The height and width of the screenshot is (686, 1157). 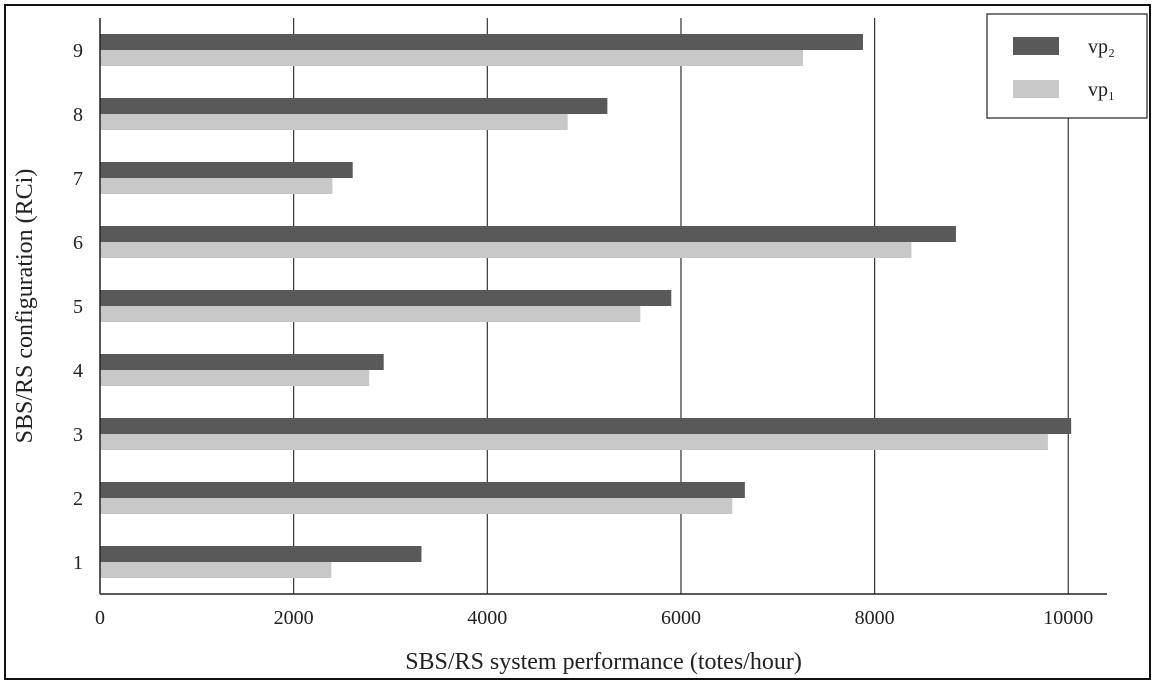 What do you see at coordinates (78, 115) in the screenshot?
I see `y-tick-label-8: 8` at bounding box center [78, 115].